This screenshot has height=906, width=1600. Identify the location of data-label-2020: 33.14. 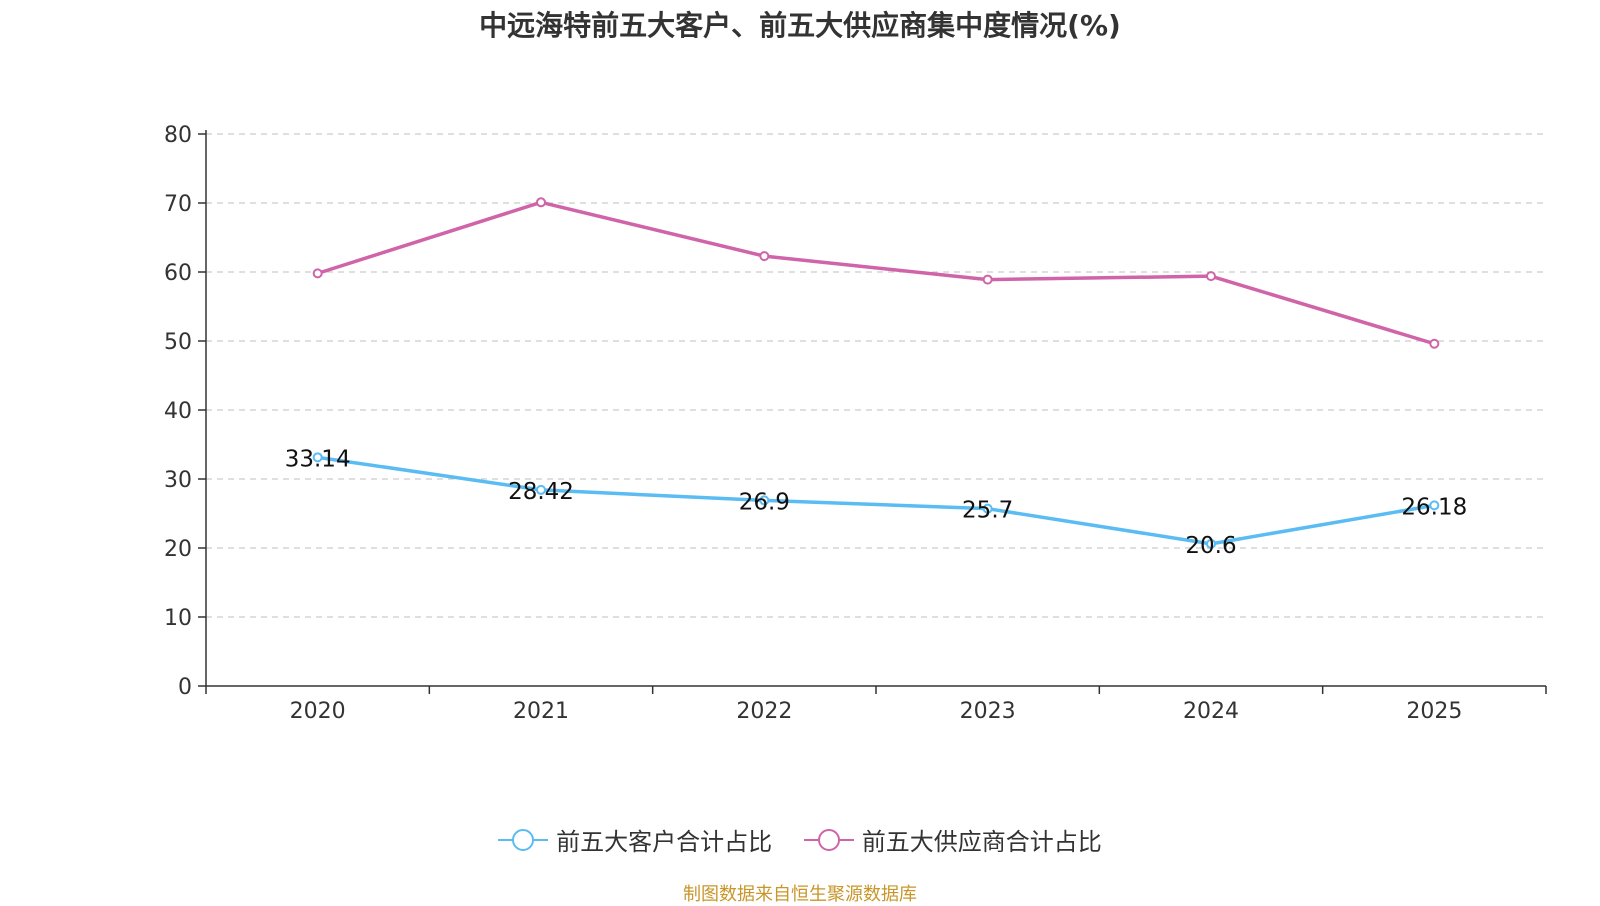
(318, 459).